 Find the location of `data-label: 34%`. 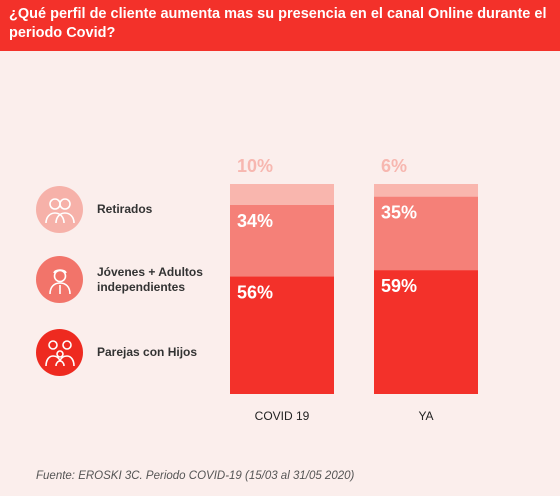

data-label: 34% is located at coordinates (255, 221).